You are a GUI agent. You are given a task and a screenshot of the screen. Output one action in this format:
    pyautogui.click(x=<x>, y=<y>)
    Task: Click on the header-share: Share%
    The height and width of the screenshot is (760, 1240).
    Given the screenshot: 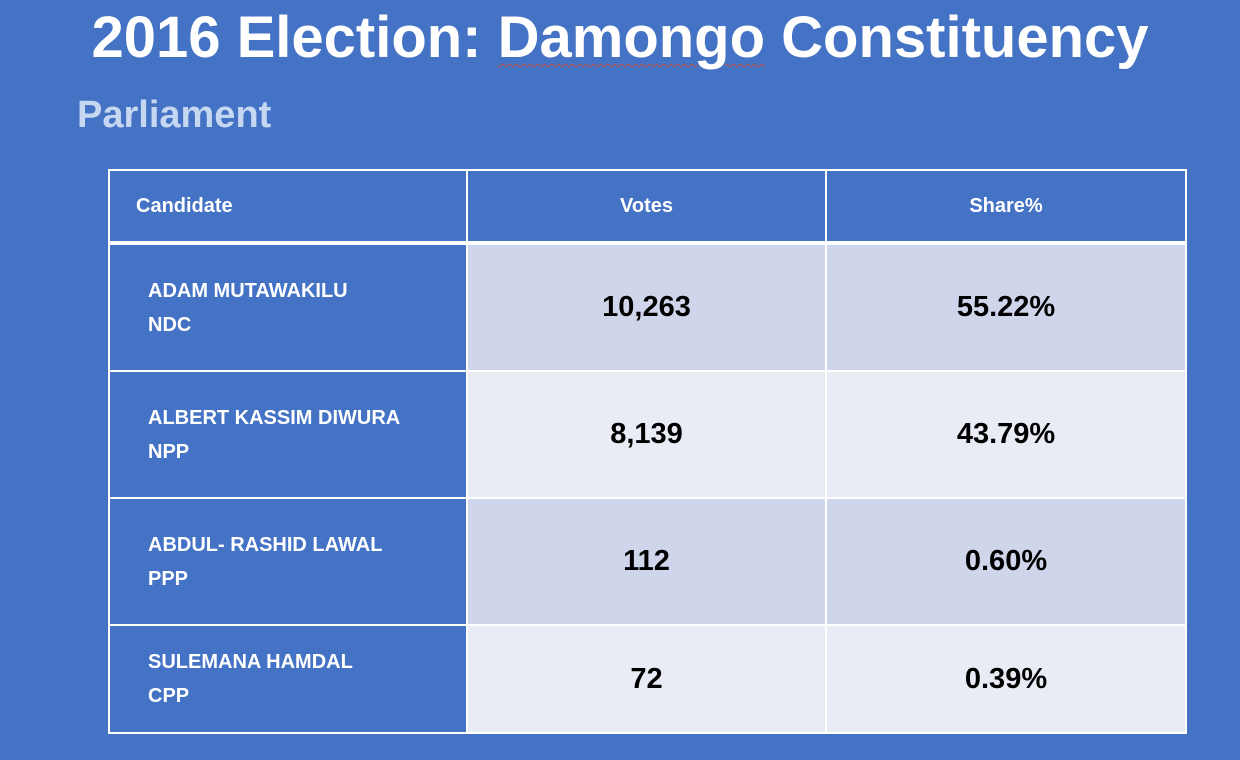 What is the action you would take?
    pyautogui.click(x=1006, y=207)
    